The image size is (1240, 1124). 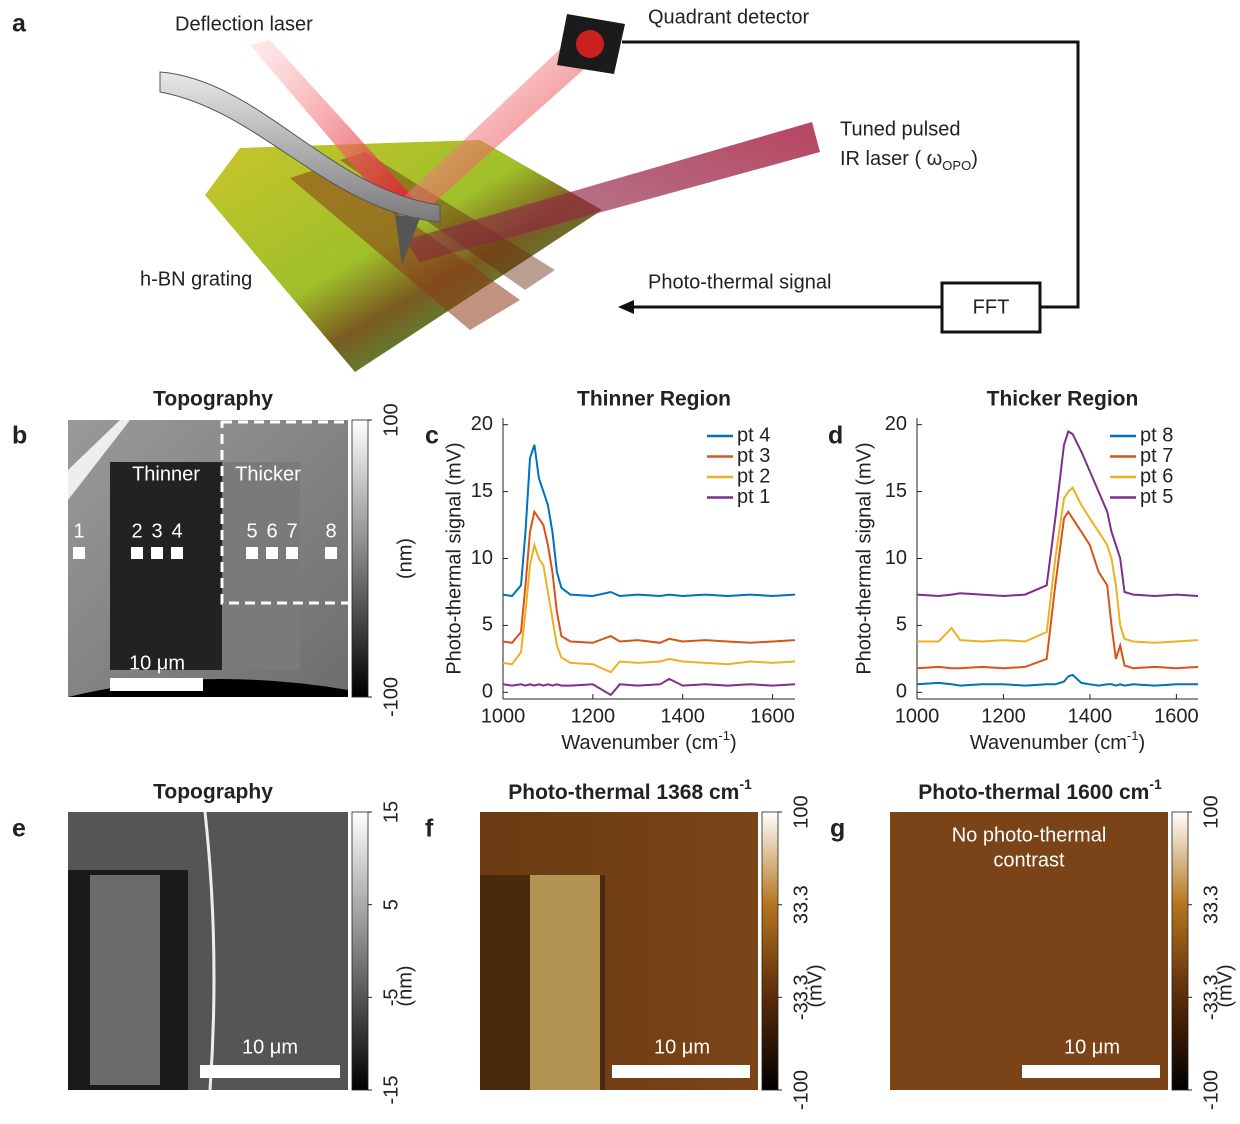 I want to click on label: h-BN grating, so click(x=196, y=279).